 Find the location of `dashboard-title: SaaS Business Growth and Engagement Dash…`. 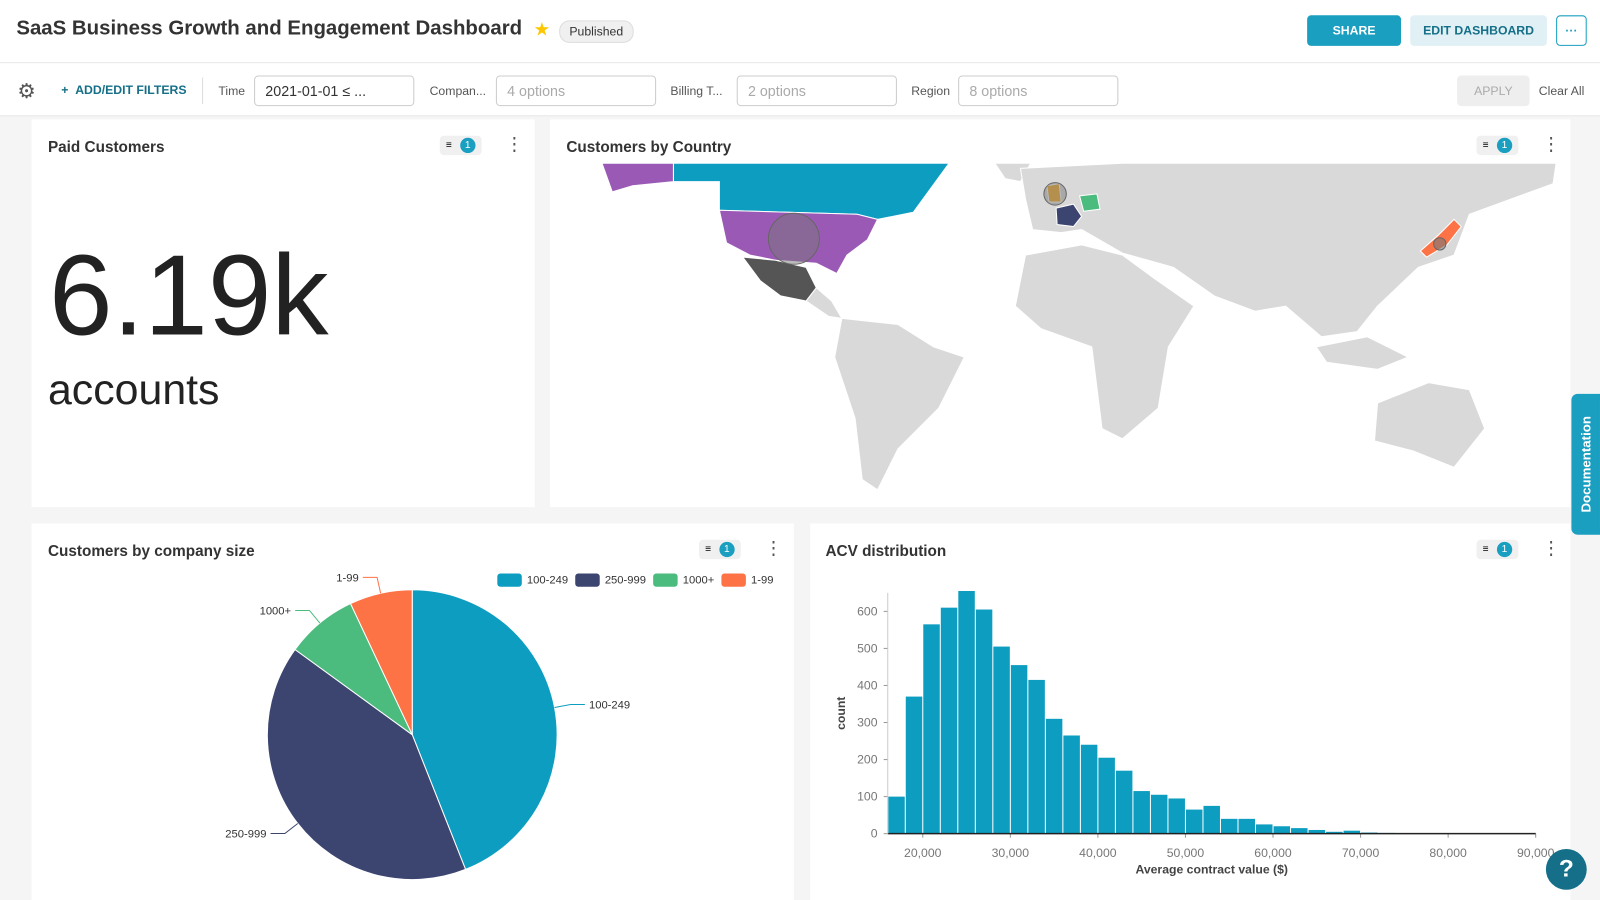

dashboard-title: SaaS Business Growth and Engagement Dash… is located at coordinates (269, 28).